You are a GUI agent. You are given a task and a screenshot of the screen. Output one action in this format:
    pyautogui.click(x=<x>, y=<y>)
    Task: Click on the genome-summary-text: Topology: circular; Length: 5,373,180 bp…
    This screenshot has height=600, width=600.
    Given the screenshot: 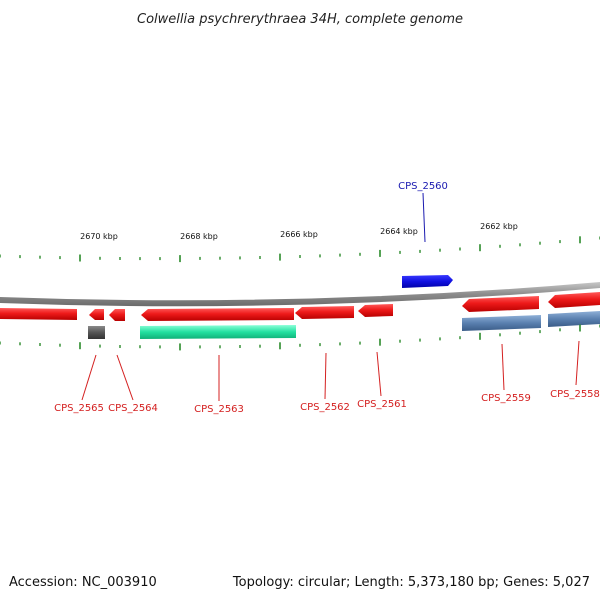 What is the action you would take?
    pyautogui.click(x=411, y=582)
    